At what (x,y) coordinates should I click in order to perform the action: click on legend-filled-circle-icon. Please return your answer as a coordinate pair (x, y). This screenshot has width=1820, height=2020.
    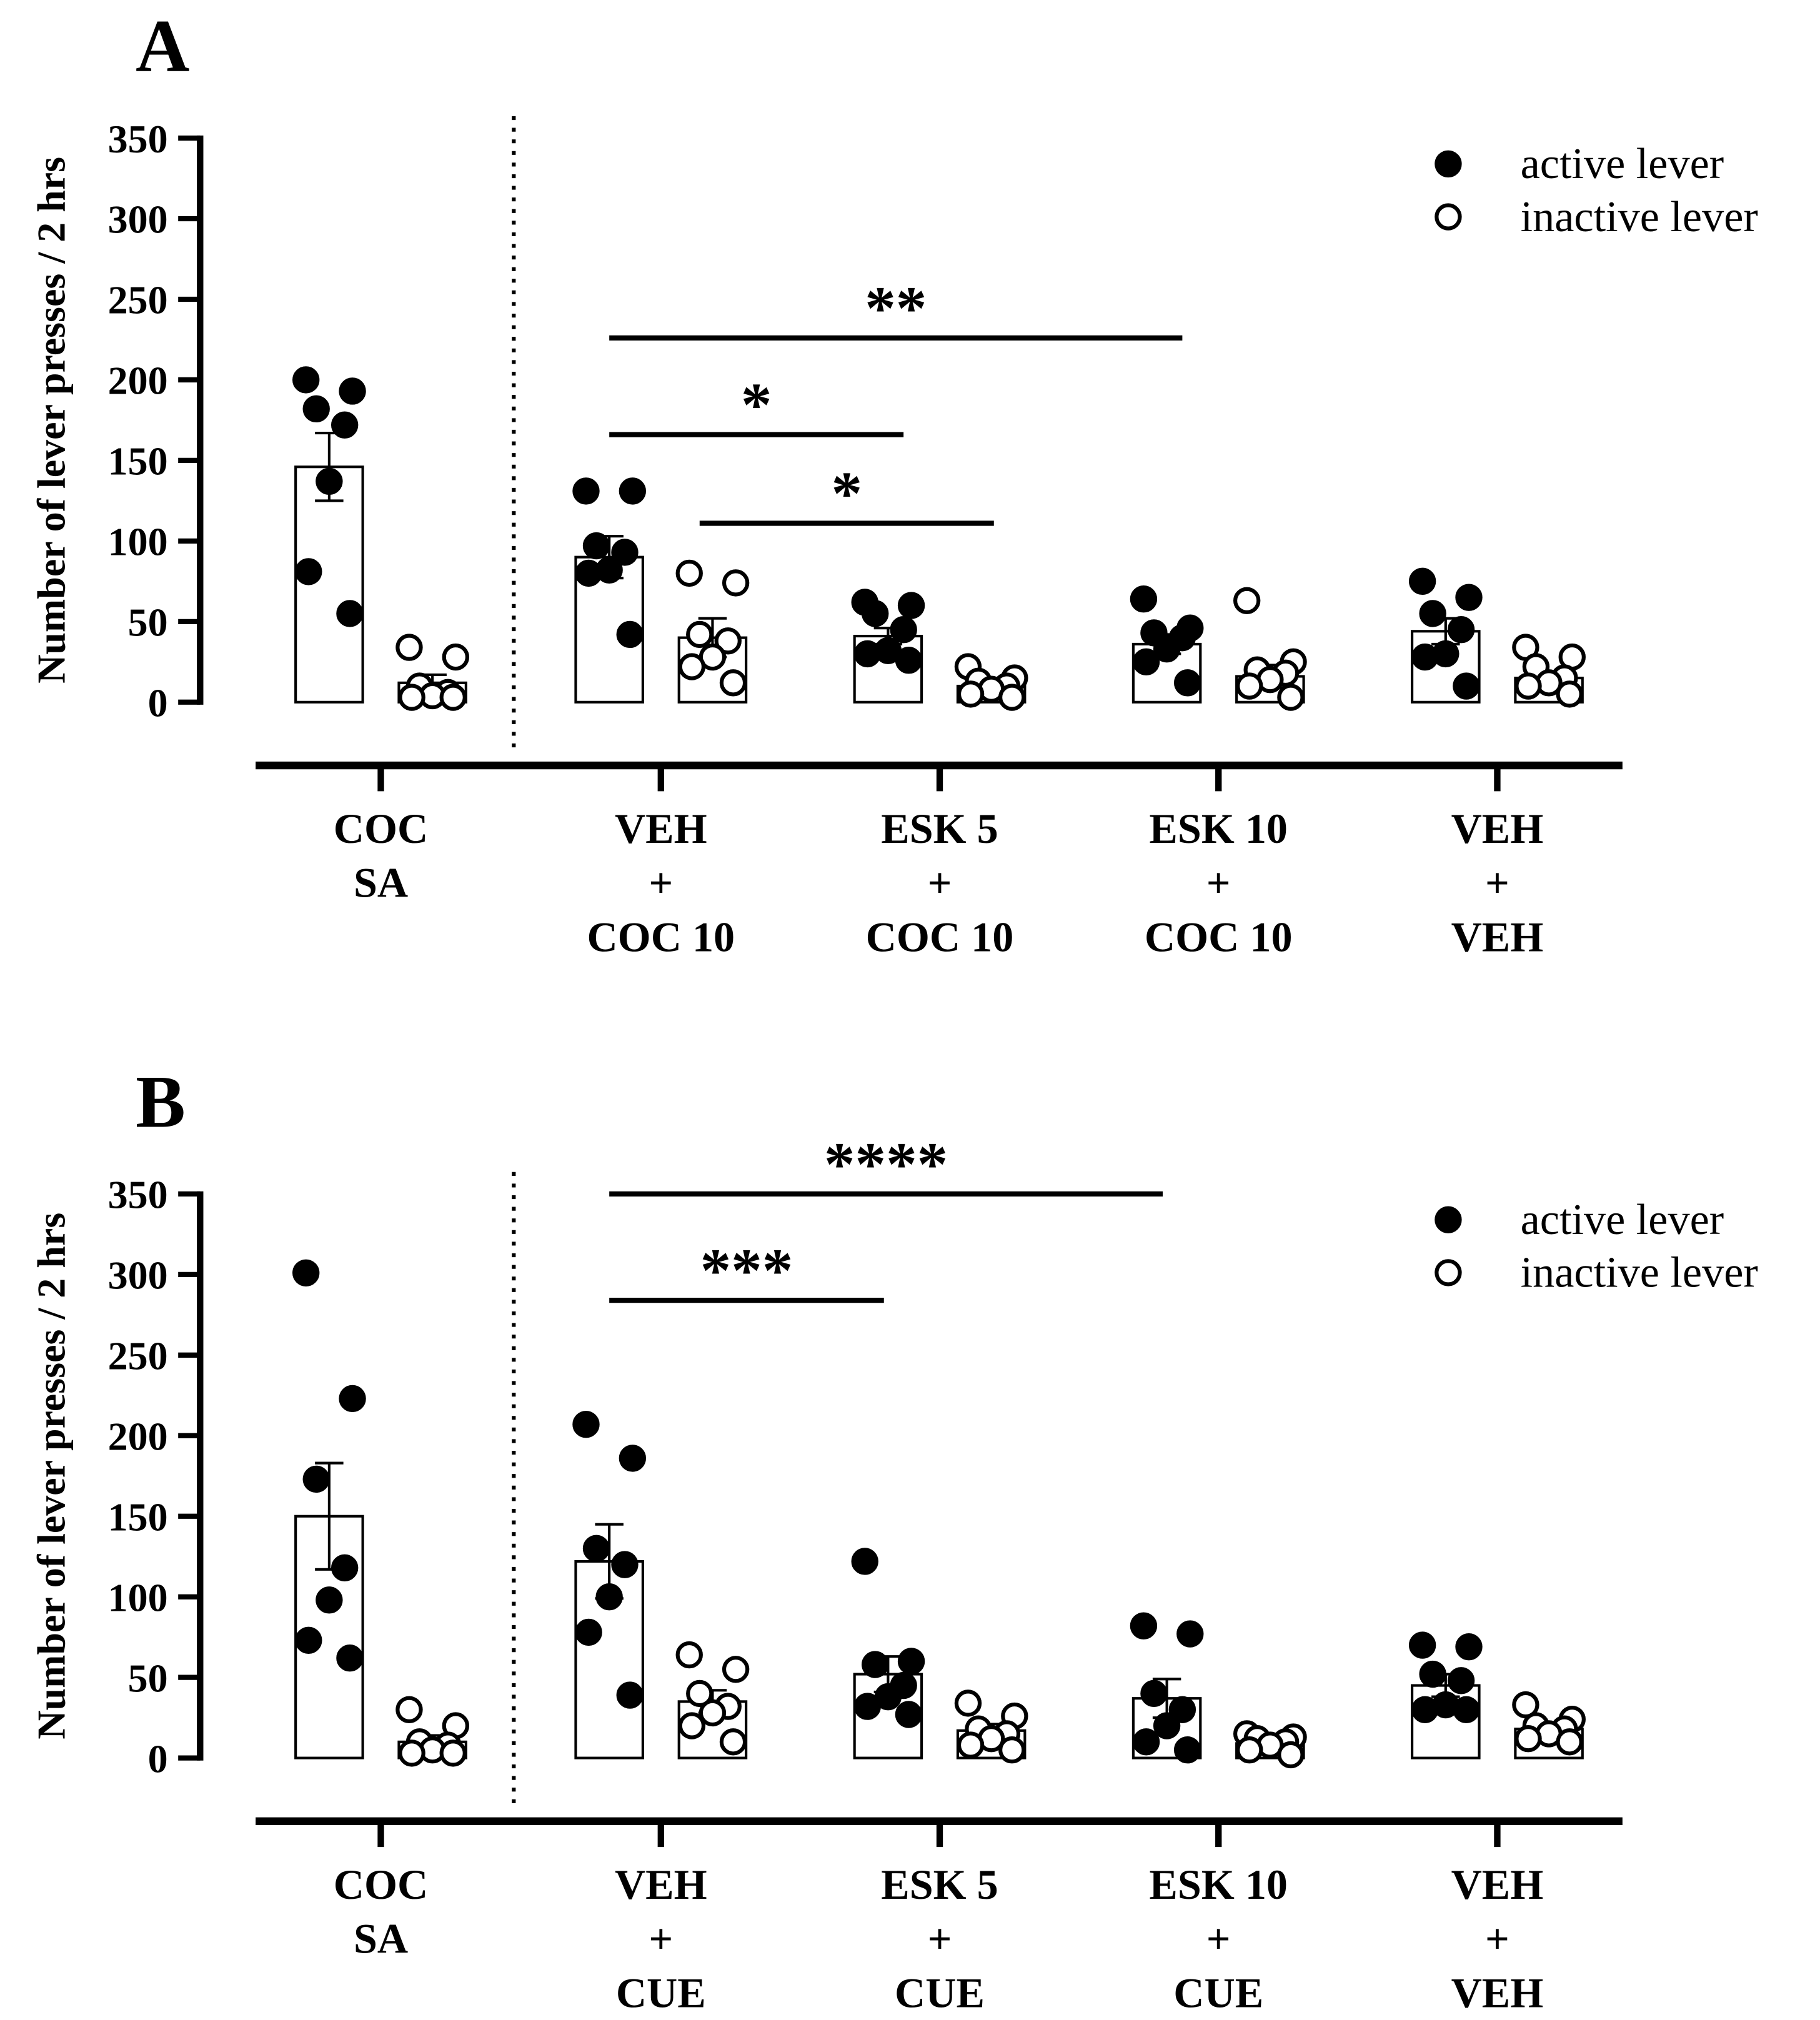
    Looking at the image, I should click on (1448, 164).